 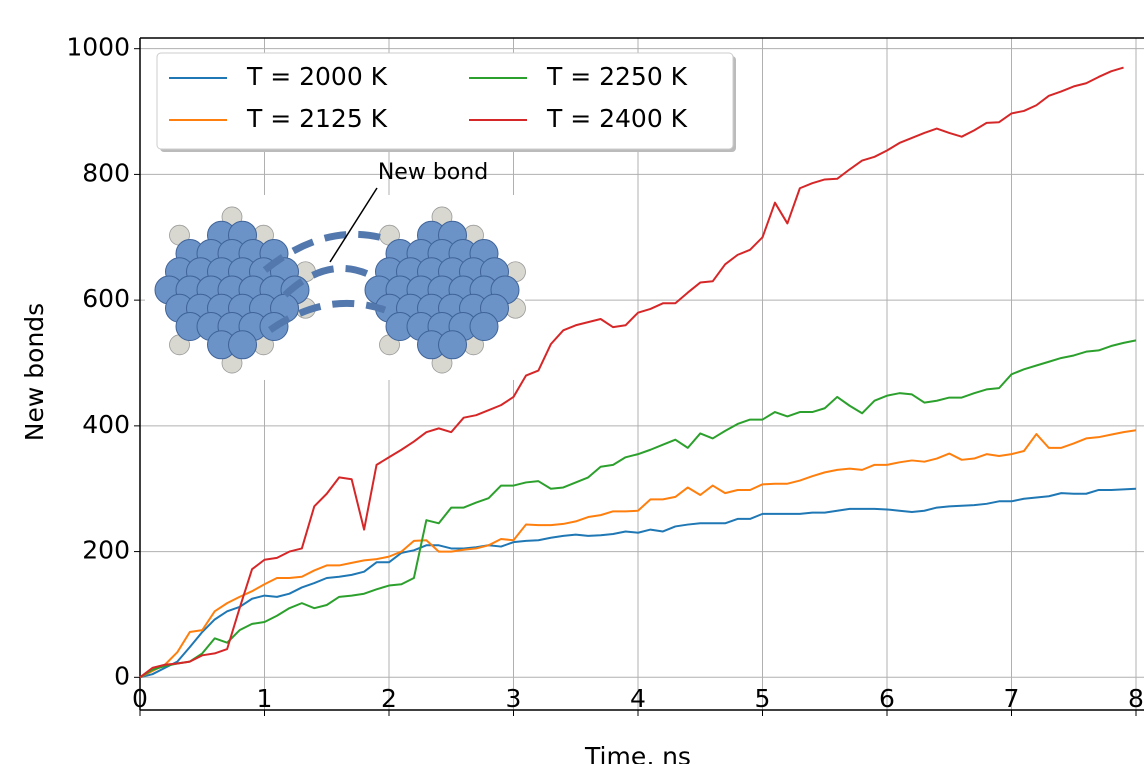 I want to click on y-tick-label: 600, so click(x=106, y=298).